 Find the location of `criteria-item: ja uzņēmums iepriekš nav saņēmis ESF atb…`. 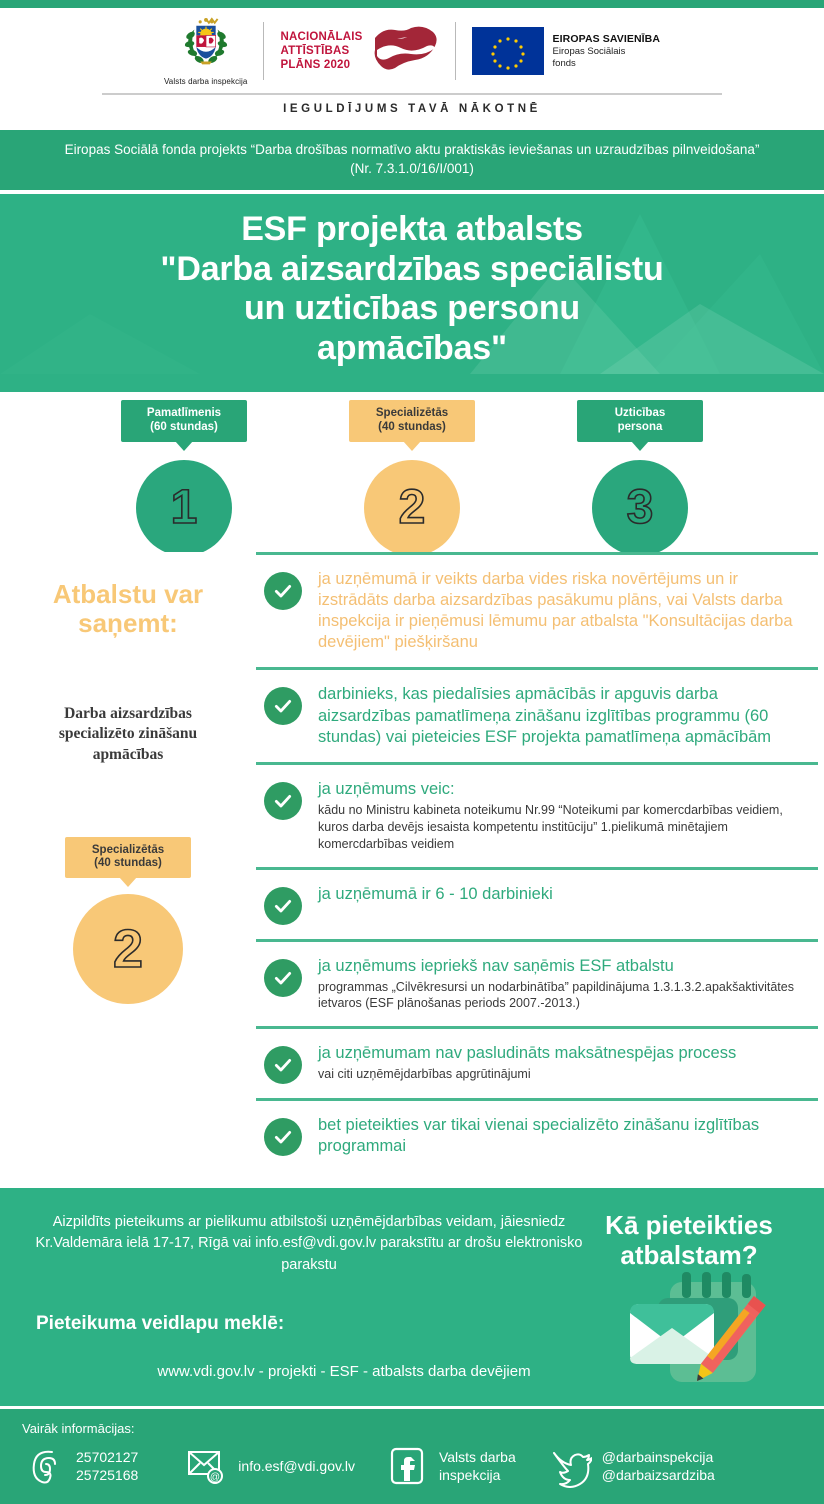

criteria-item: ja uzņēmums iepriekš nav saņēmis ESF atb… is located at coordinates (537, 986).